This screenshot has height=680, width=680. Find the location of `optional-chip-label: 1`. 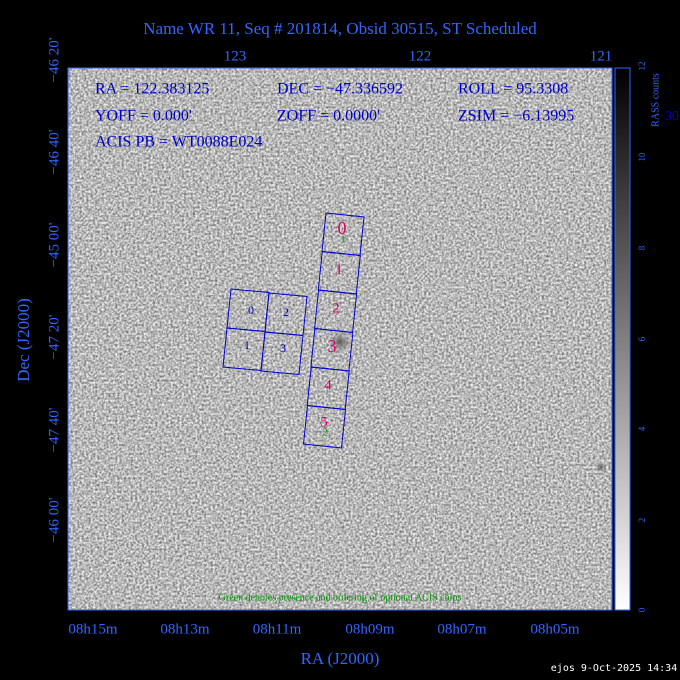

optional-chip-label: 1 is located at coordinates (343, 240).